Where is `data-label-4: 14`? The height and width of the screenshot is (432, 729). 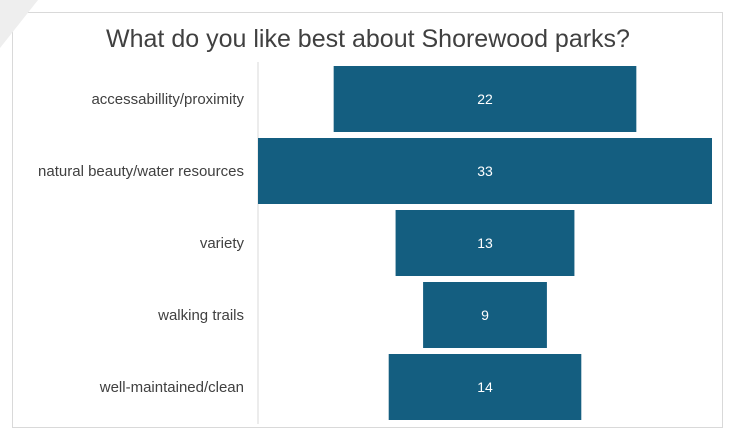
data-label-4: 14 is located at coordinates (485, 387).